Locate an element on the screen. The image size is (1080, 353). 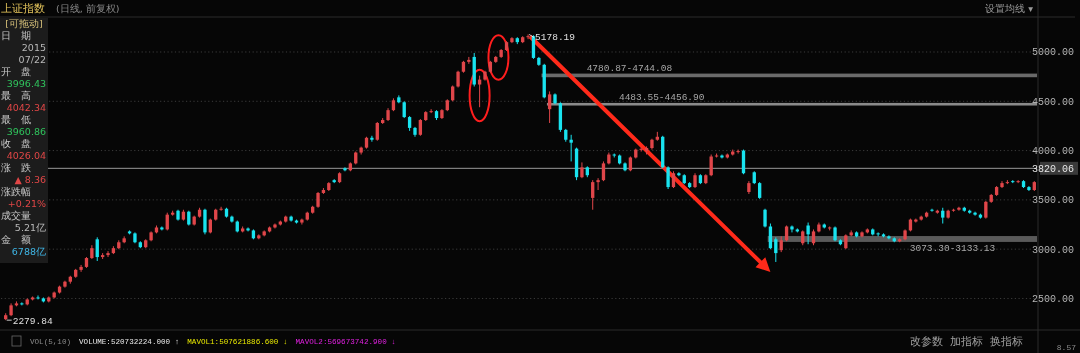
annotation: 5.21亿 is located at coordinates (30, 227).